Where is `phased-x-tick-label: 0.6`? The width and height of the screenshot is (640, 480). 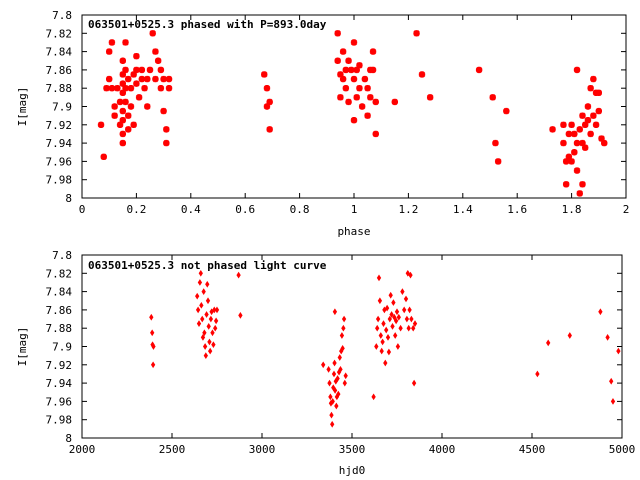
phased-x-tick-label: 0.6 is located at coordinates (245, 209).